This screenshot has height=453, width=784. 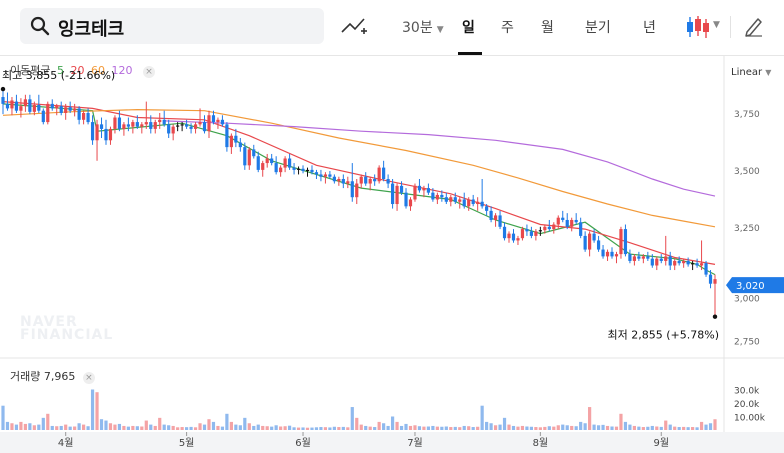 I want to click on price-tick-label: 3,500, so click(x=747, y=172).